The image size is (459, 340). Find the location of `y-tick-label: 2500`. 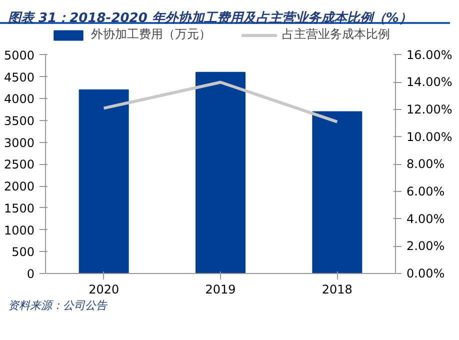

y-tick-label: 2500 is located at coordinates (19, 165).